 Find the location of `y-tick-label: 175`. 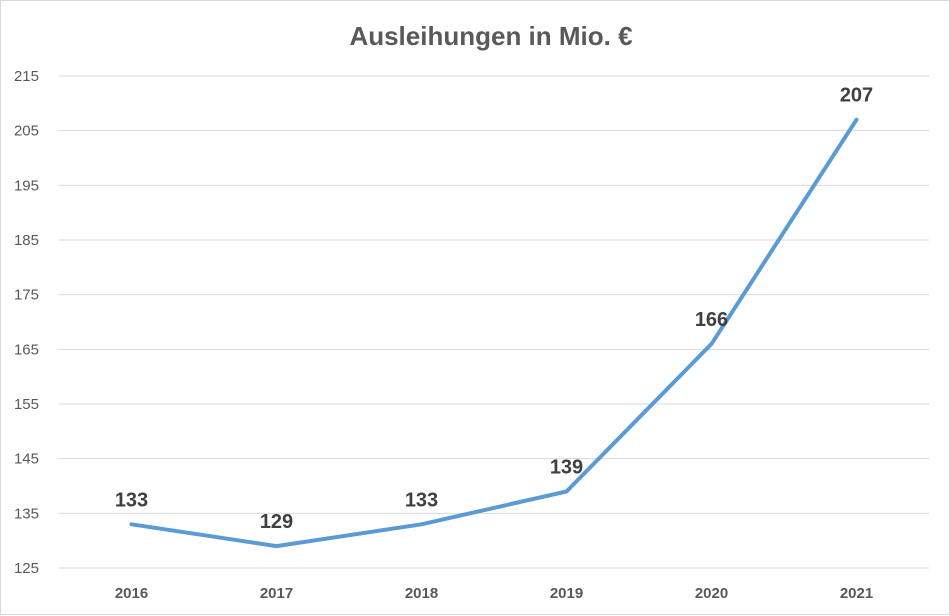

y-tick-label: 175 is located at coordinates (26, 295).